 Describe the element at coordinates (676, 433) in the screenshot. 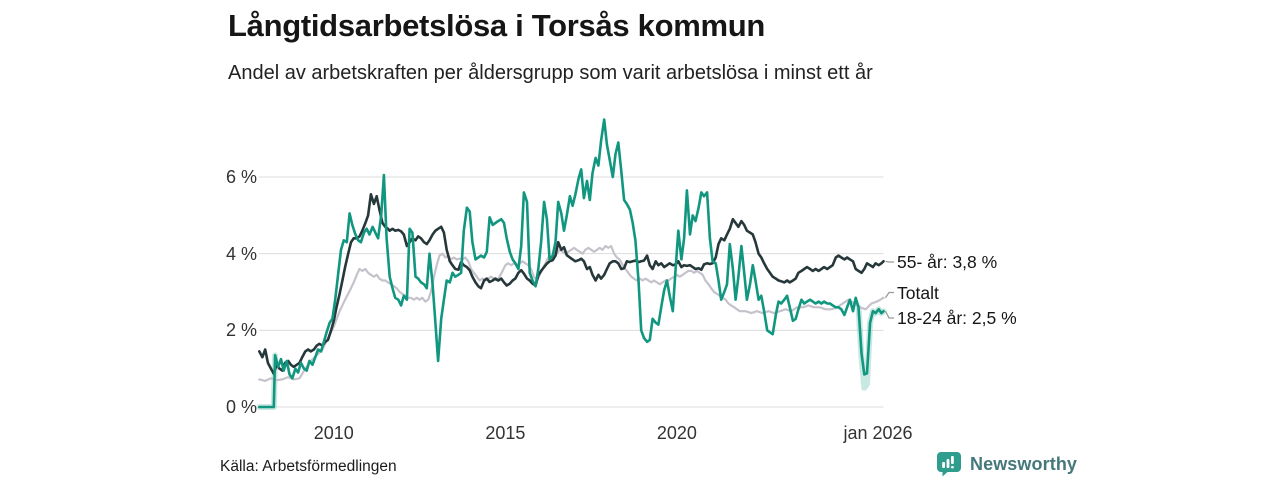

I see `x-tick-label-2020: 2020` at that location.